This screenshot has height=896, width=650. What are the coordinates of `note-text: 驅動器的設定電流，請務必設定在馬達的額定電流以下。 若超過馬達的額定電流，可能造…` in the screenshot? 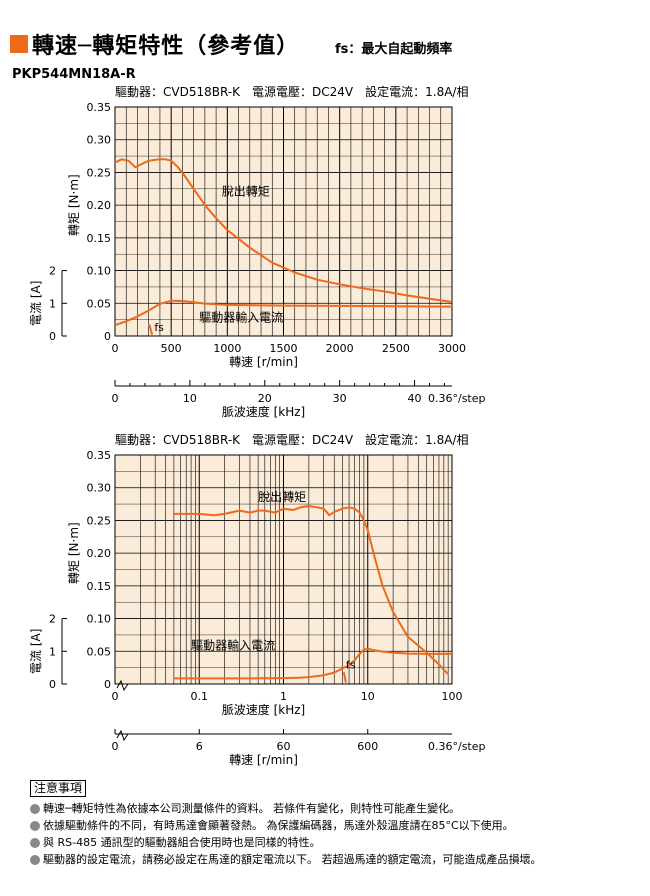 It's located at (292, 859).